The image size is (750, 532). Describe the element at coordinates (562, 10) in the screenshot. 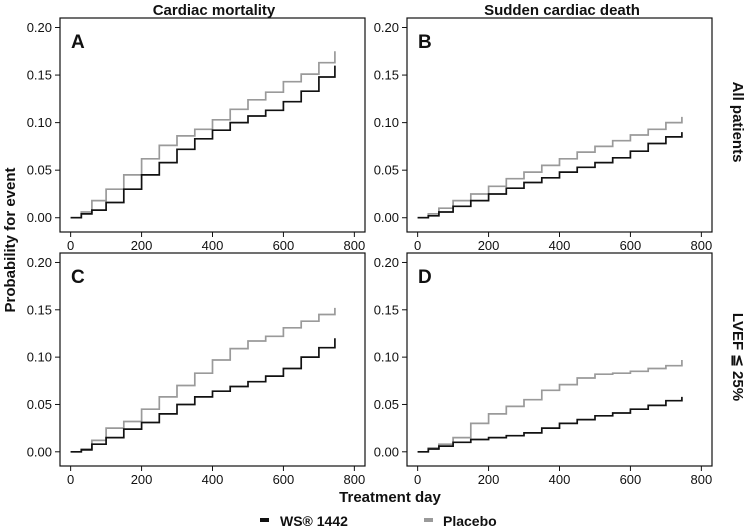

I see `column-title-sudden-cardiac-death: Sudden cardiac death` at that location.